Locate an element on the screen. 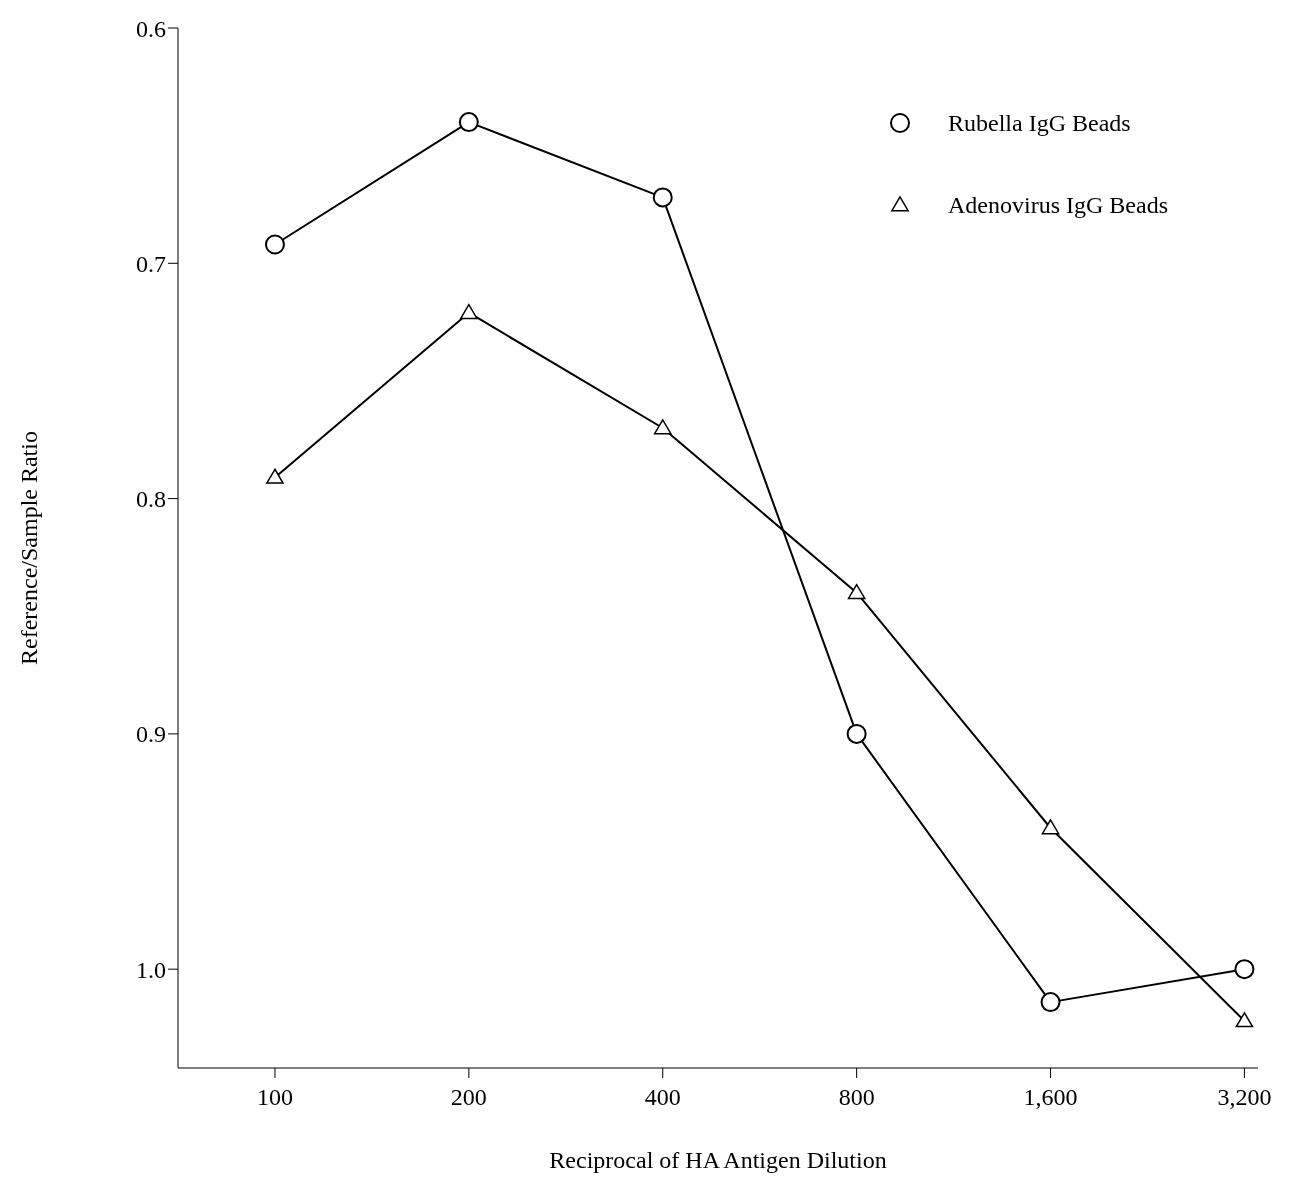 This screenshot has height=1199, width=1293. x-tick-label: 100 is located at coordinates (274, 1097).